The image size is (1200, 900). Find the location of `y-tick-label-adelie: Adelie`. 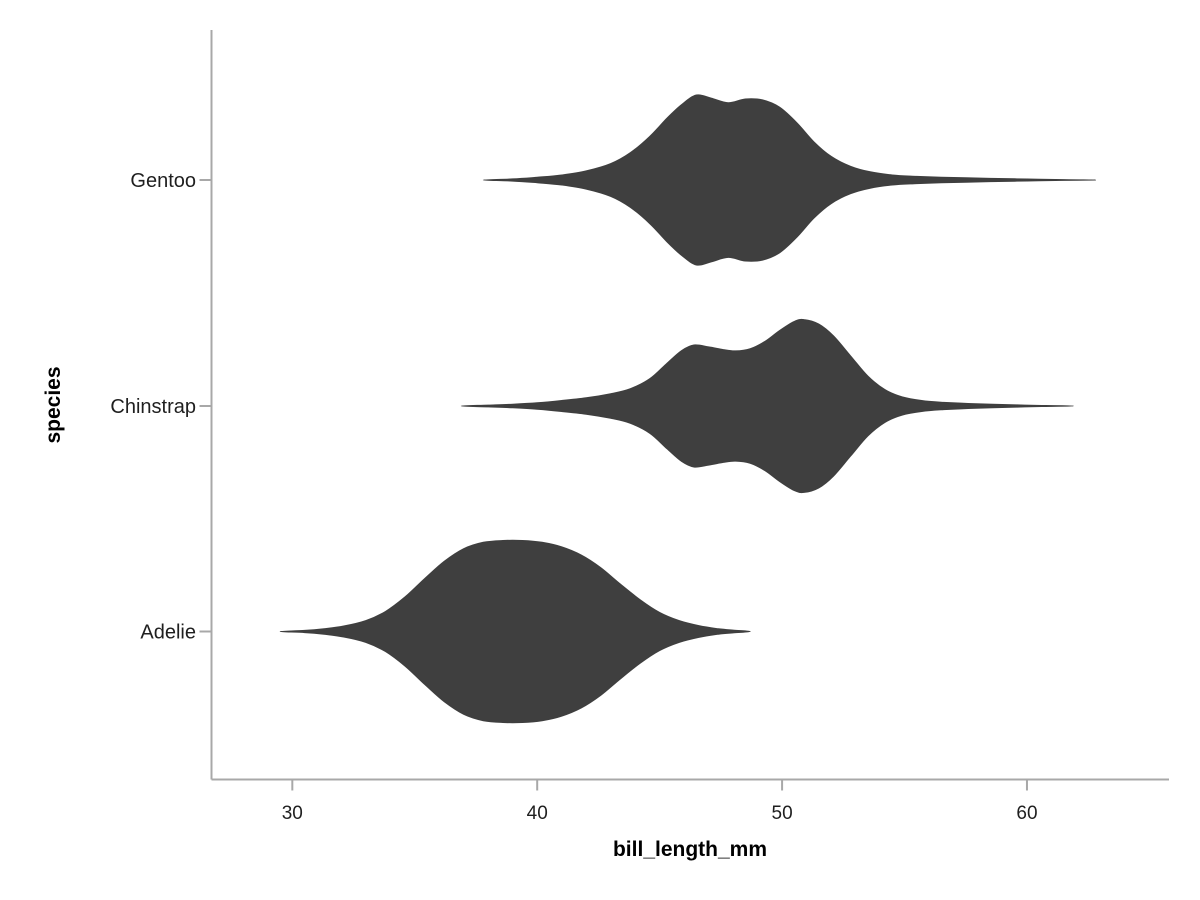

y-tick-label-adelie: Adelie is located at coordinates (168, 633).